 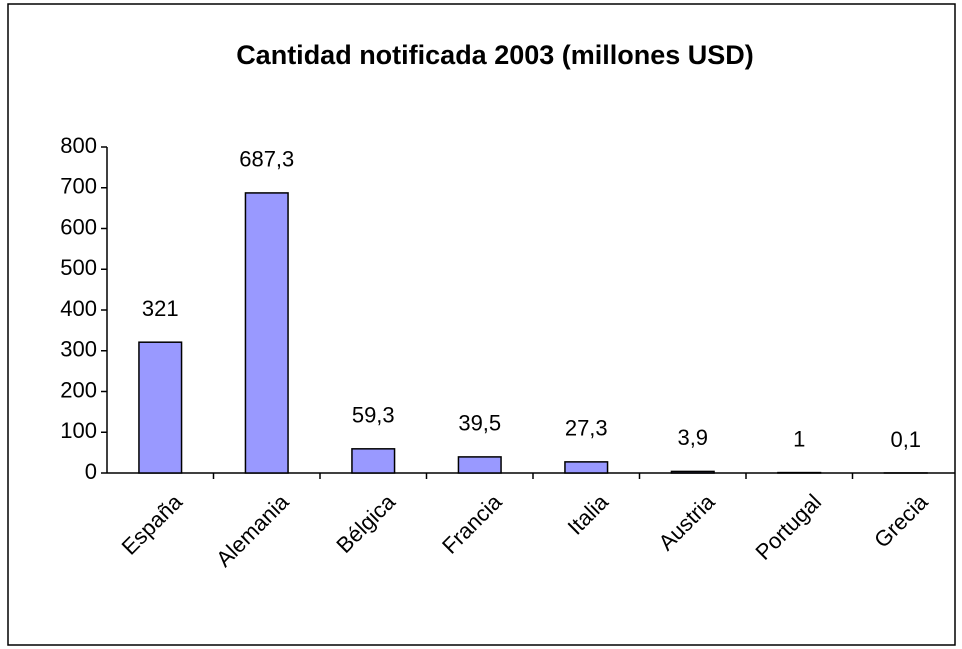 What do you see at coordinates (495, 55) in the screenshot?
I see `chart-title: Cantidad notificada 2003 (millones USD)` at bounding box center [495, 55].